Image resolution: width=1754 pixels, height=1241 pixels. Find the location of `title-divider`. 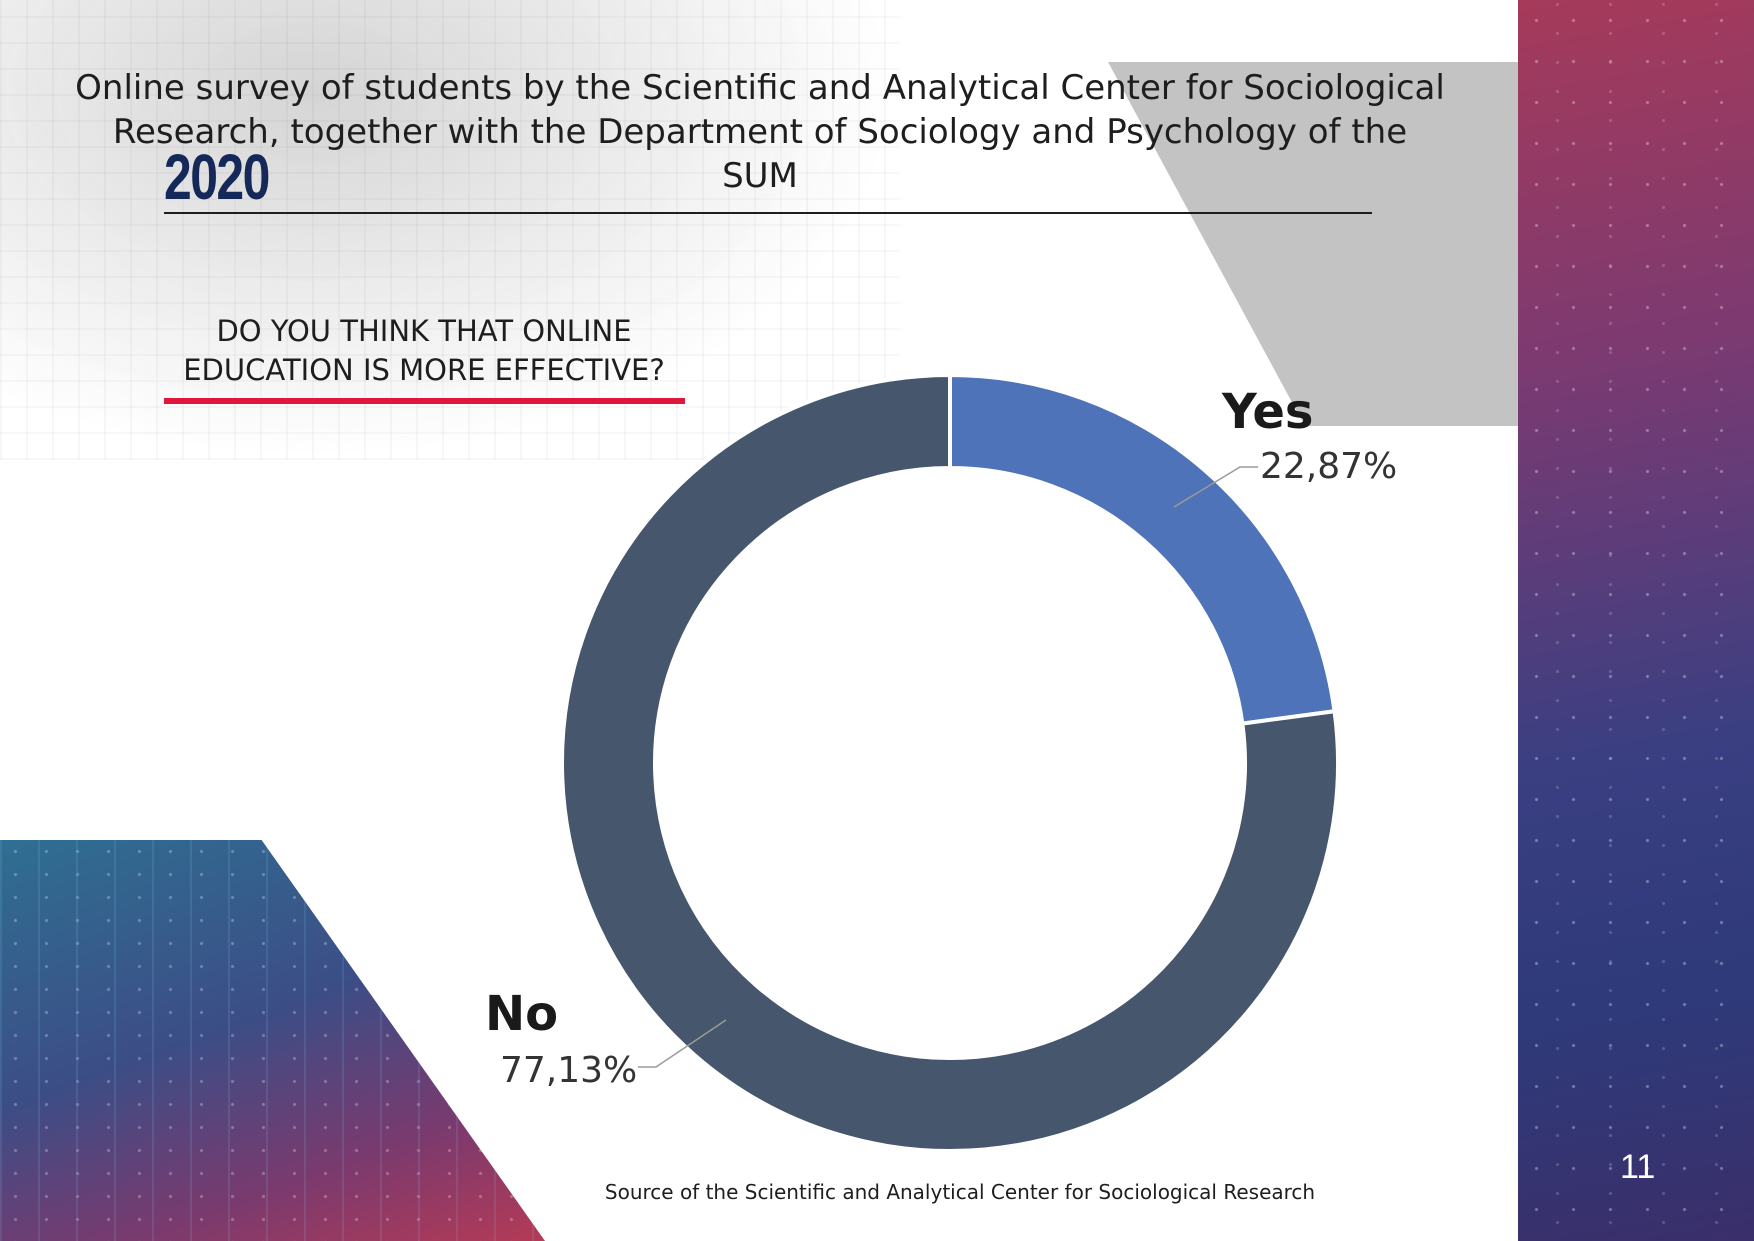

title-divider is located at coordinates (768, 213).